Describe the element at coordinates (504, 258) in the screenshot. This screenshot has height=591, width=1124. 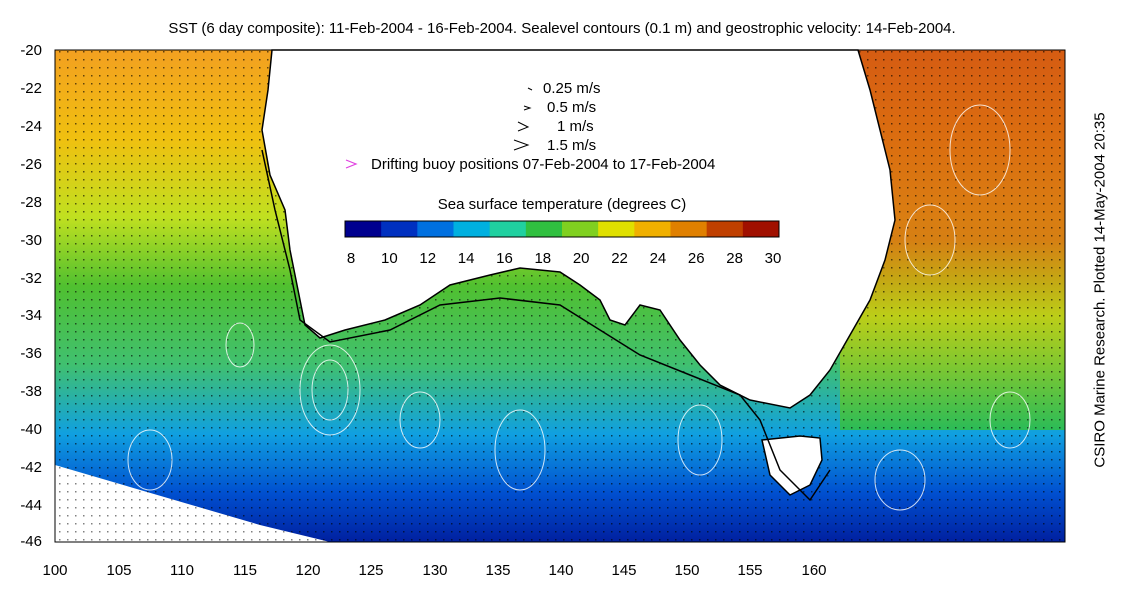
I see `colorbar-tick: 16` at that location.